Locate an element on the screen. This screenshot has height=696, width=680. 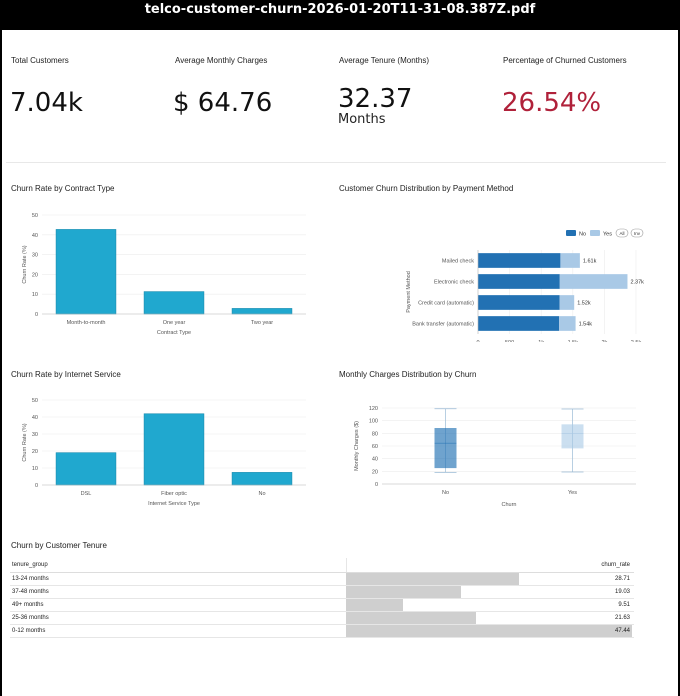
contract-ytick-label: 0 is located at coordinates (36, 315).